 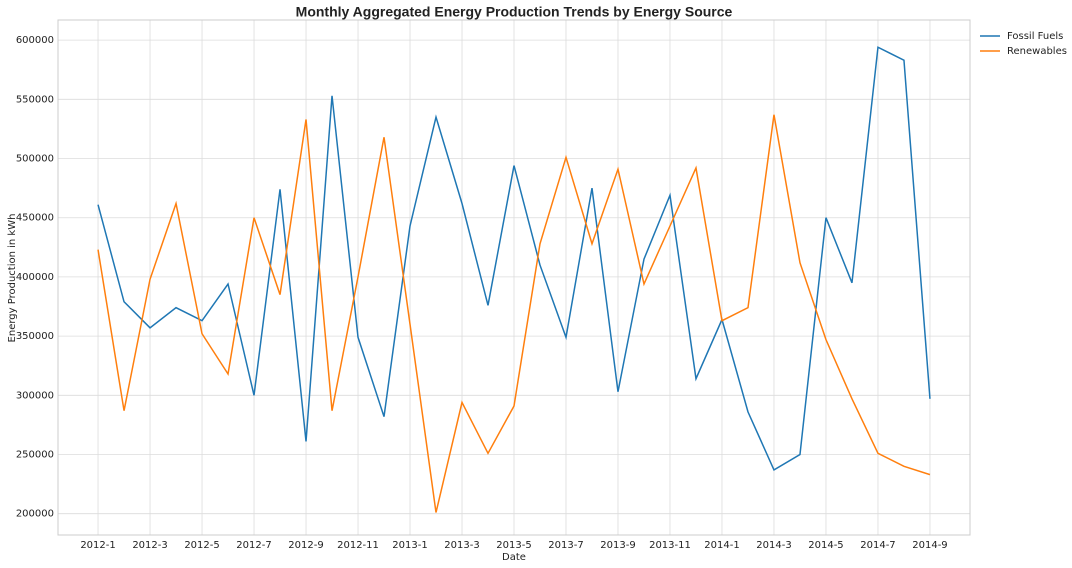 What do you see at coordinates (35, 218) in the screenshot?
I see `y-tick-label: 450000` at bounding box center [35, 218].